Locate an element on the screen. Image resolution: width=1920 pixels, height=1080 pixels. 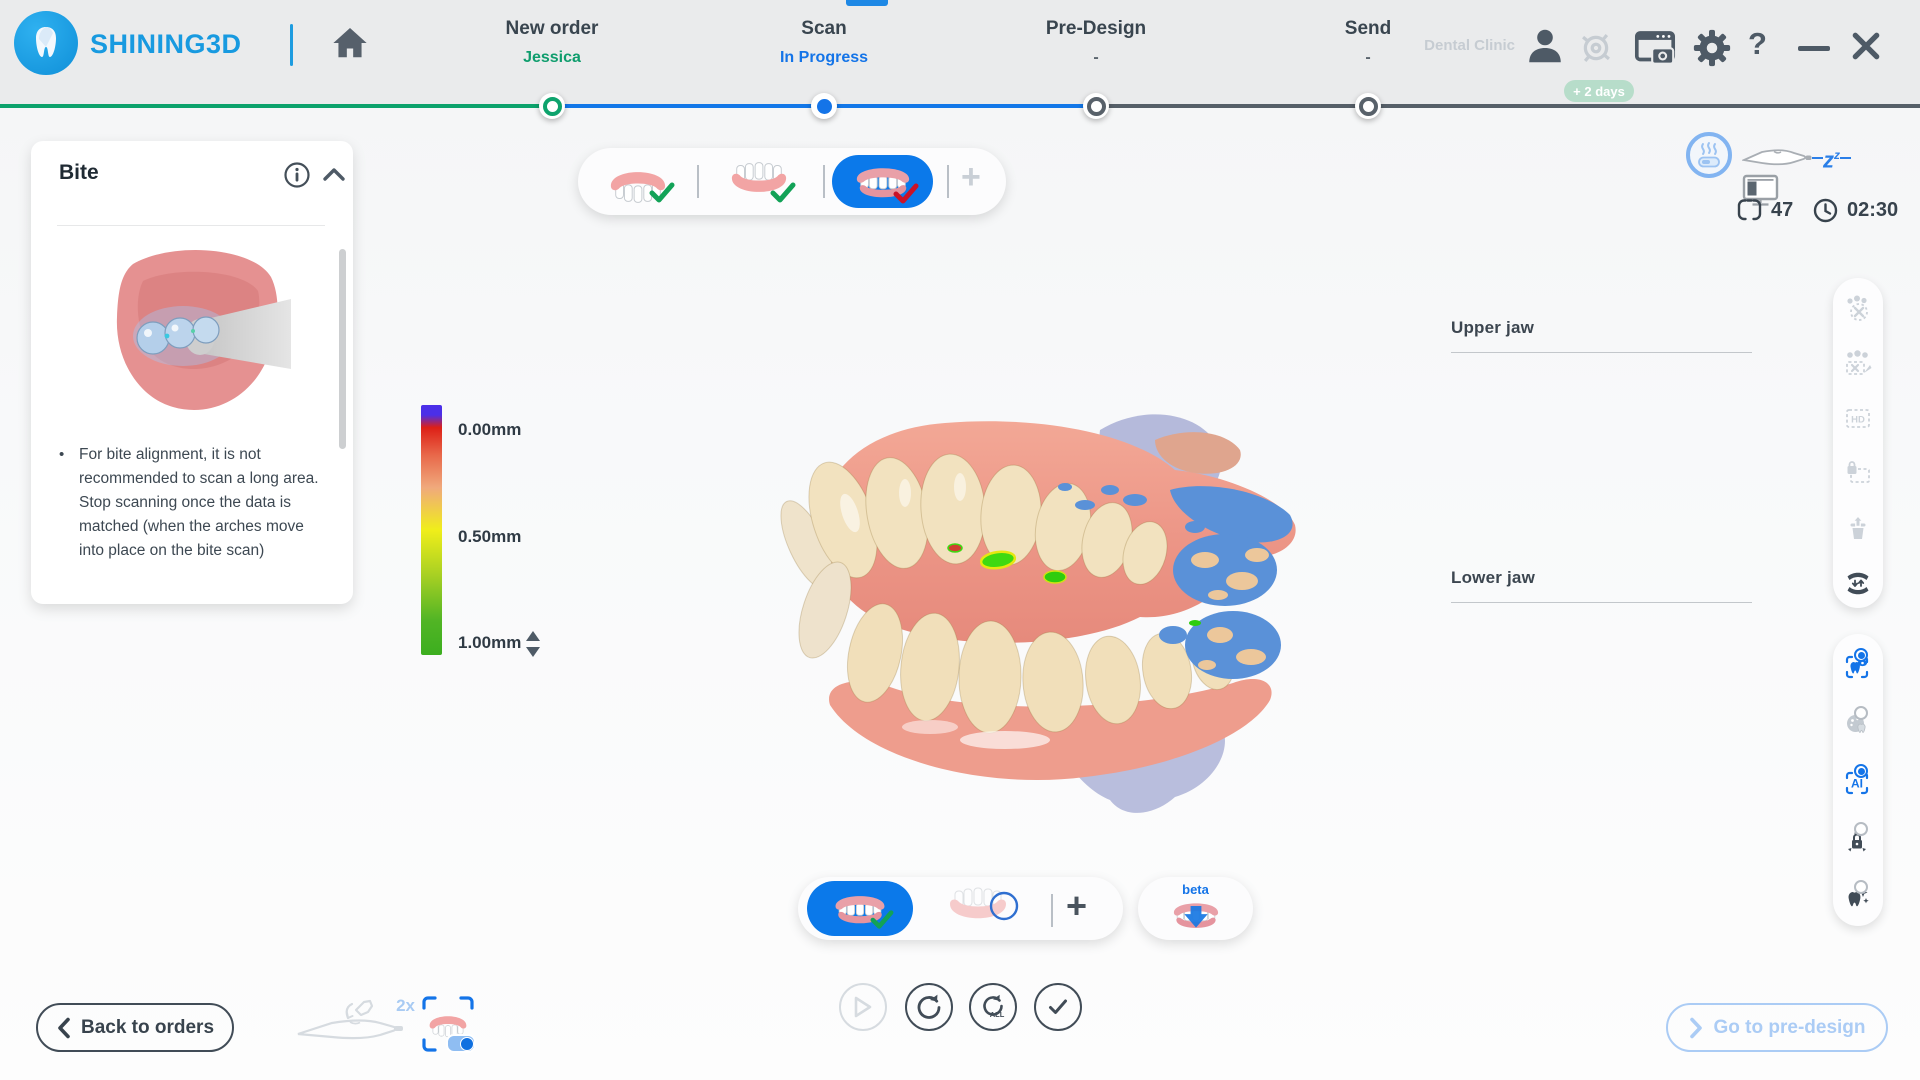
minimize-button is located at coordinates (1814, 48).